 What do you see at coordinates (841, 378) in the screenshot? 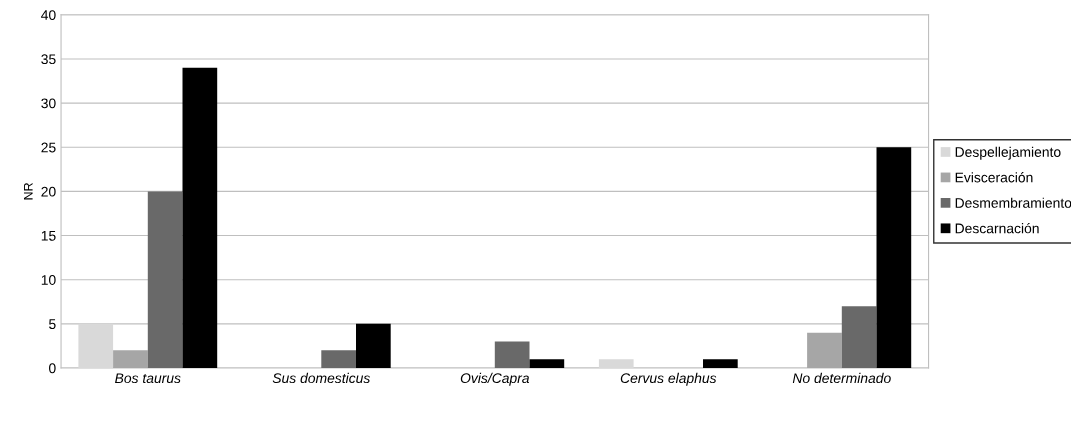
I see `x-tick-label: No determinado` at bounding box center [841, 378].